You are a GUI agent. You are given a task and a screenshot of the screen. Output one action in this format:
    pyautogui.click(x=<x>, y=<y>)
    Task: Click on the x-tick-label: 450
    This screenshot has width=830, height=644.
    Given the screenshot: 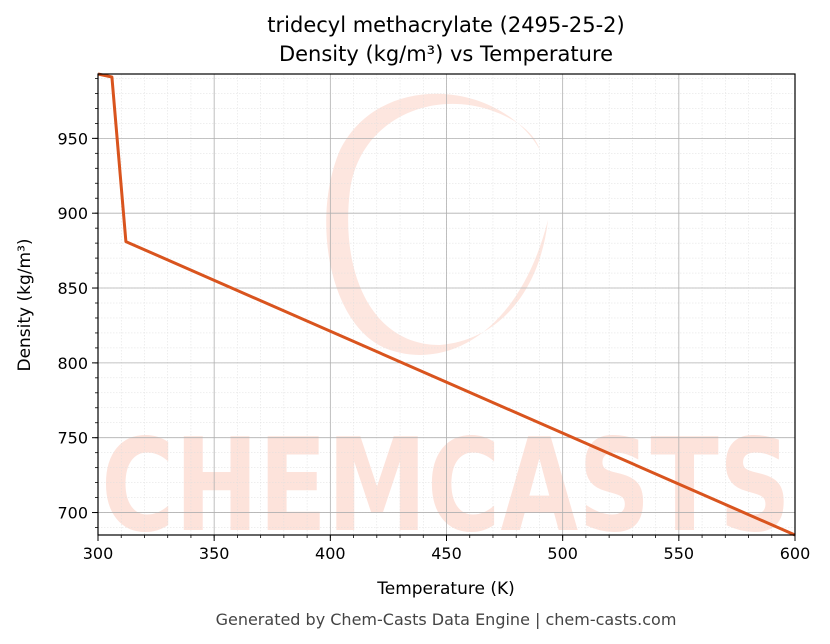 What is the action you would take?
    pyautogui.click(x=446, y=553)
    